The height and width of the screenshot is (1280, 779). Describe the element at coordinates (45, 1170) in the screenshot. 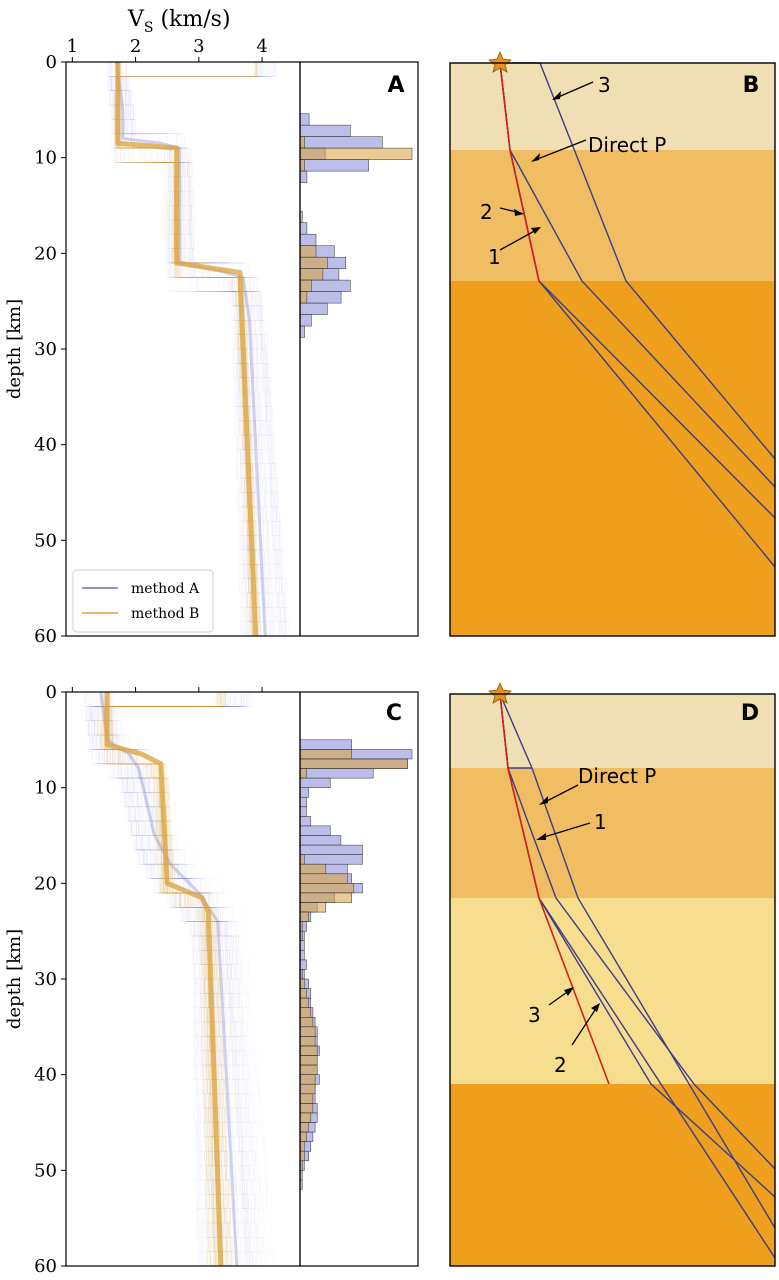

I see `y-tick-label: 50` at that location.